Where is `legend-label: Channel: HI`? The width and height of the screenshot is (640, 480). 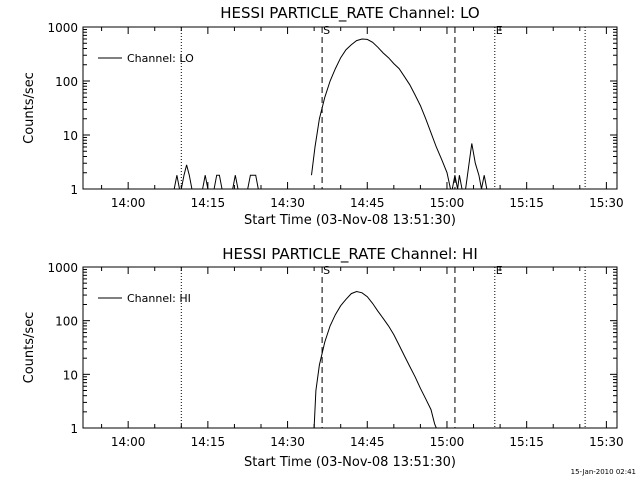
legend-label: Channel: HI is located at coordinates (159, 298).